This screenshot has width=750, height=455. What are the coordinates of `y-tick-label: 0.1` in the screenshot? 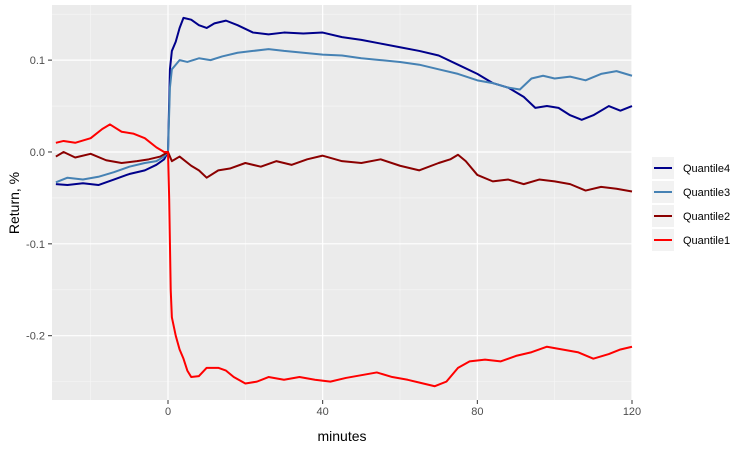 It's located at (37, 61).